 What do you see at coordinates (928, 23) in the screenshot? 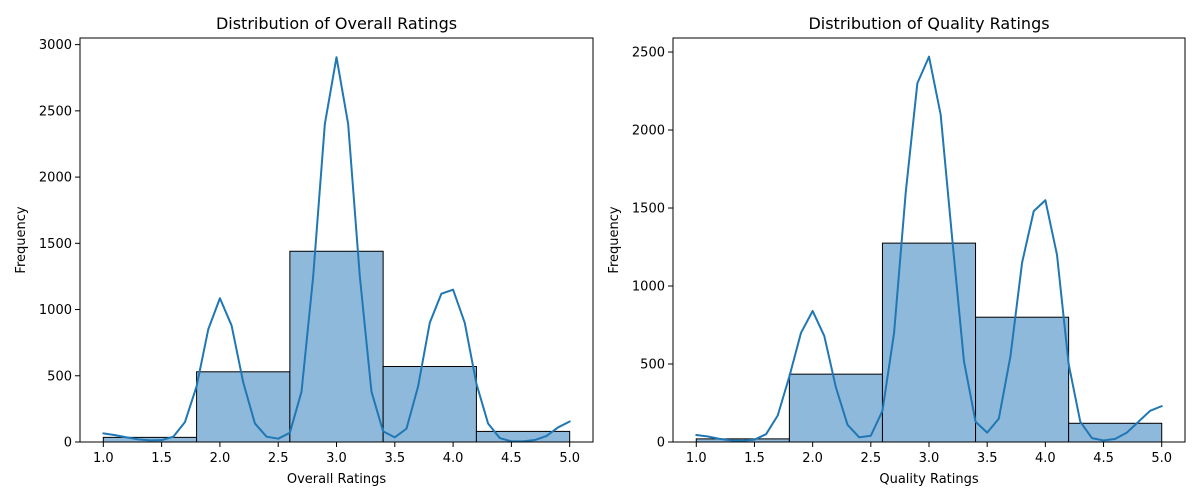
I see `chart-title: Distribution of Quality Ratings` at bounding box center [928, 23].